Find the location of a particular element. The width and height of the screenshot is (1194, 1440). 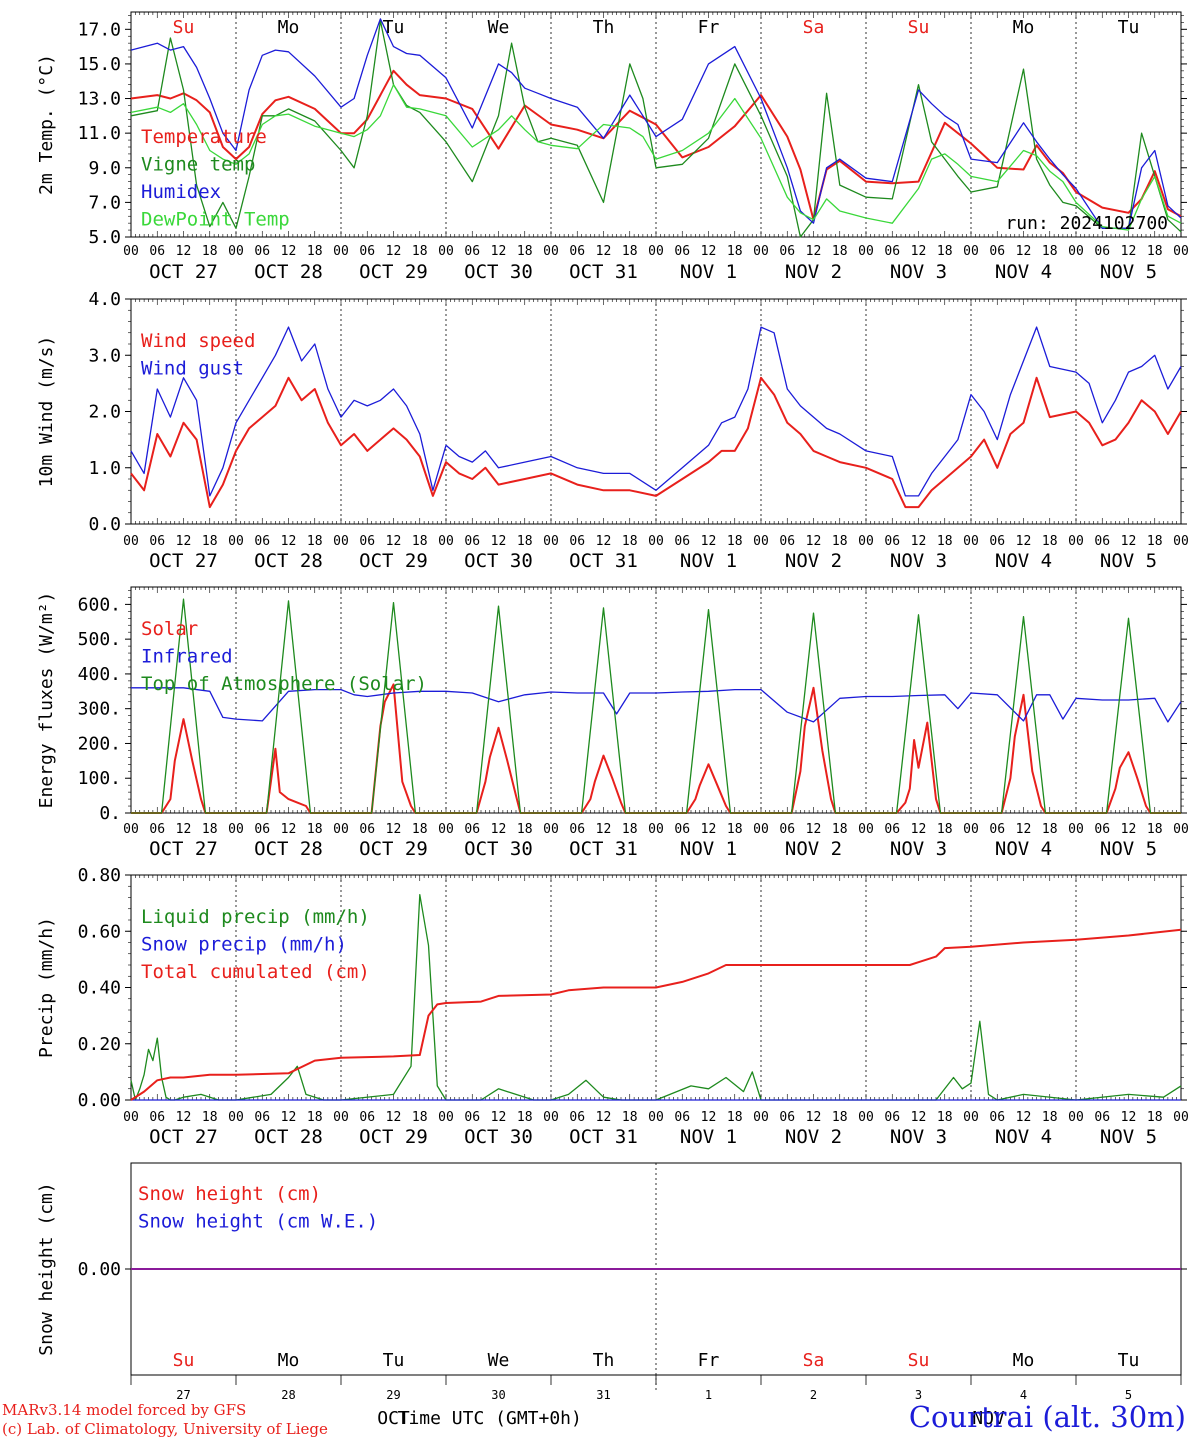

day-label: OCT 30 is located at coordinates (498, 272).